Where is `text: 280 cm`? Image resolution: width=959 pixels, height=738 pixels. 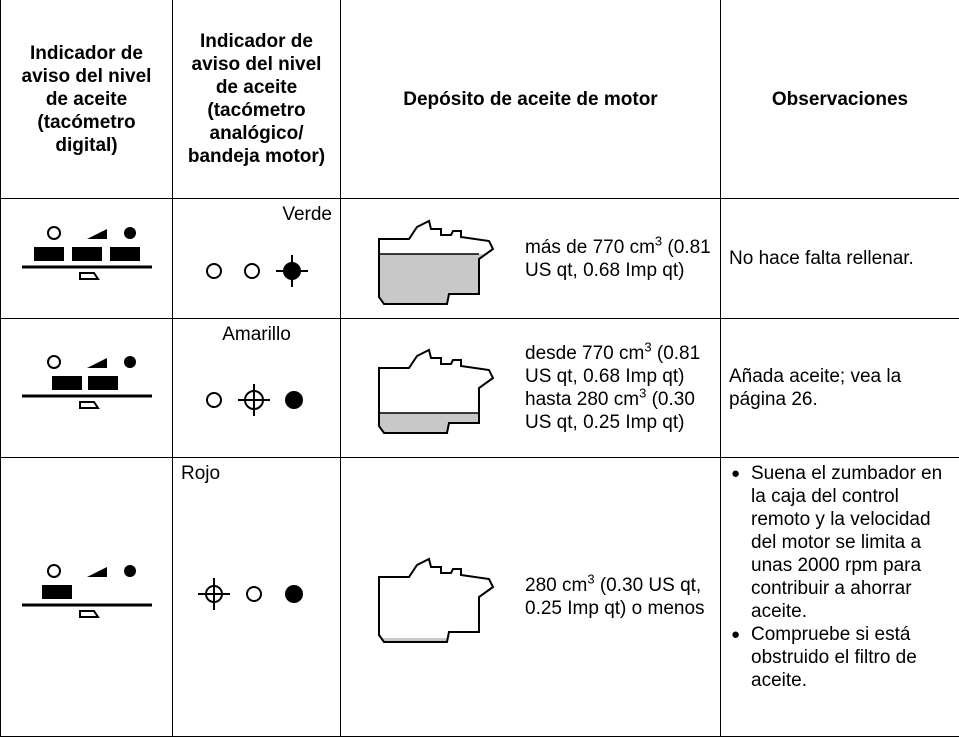 text: 280 cm is located at coordinates (556, 585).